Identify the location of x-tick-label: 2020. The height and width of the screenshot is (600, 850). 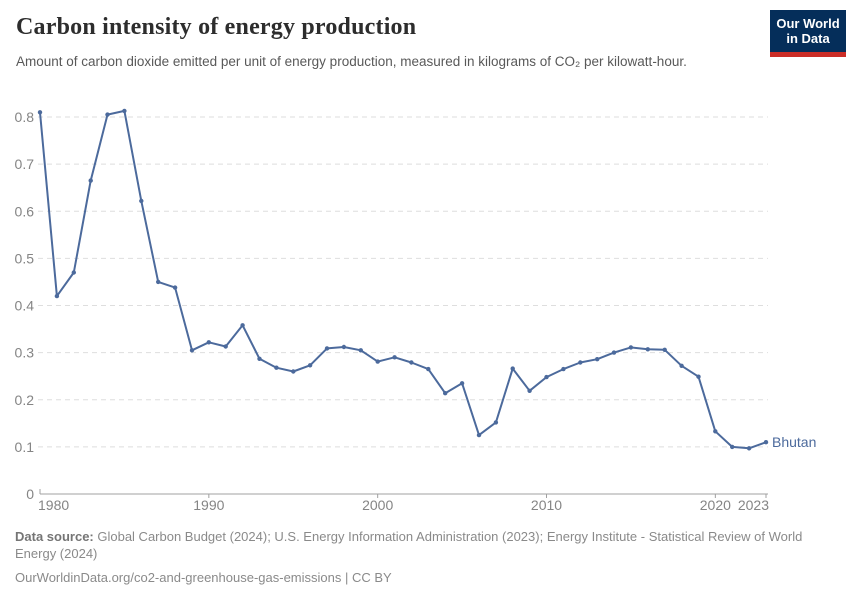
(715, 505).